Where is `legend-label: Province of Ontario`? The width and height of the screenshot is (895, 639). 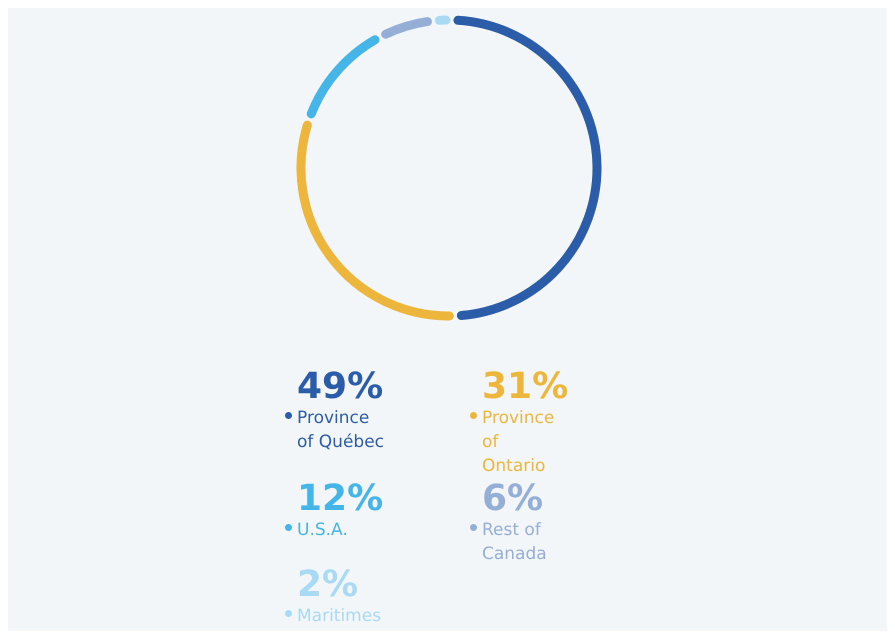 legend-label: Province of Ontario is located at coordinates (518, 442).